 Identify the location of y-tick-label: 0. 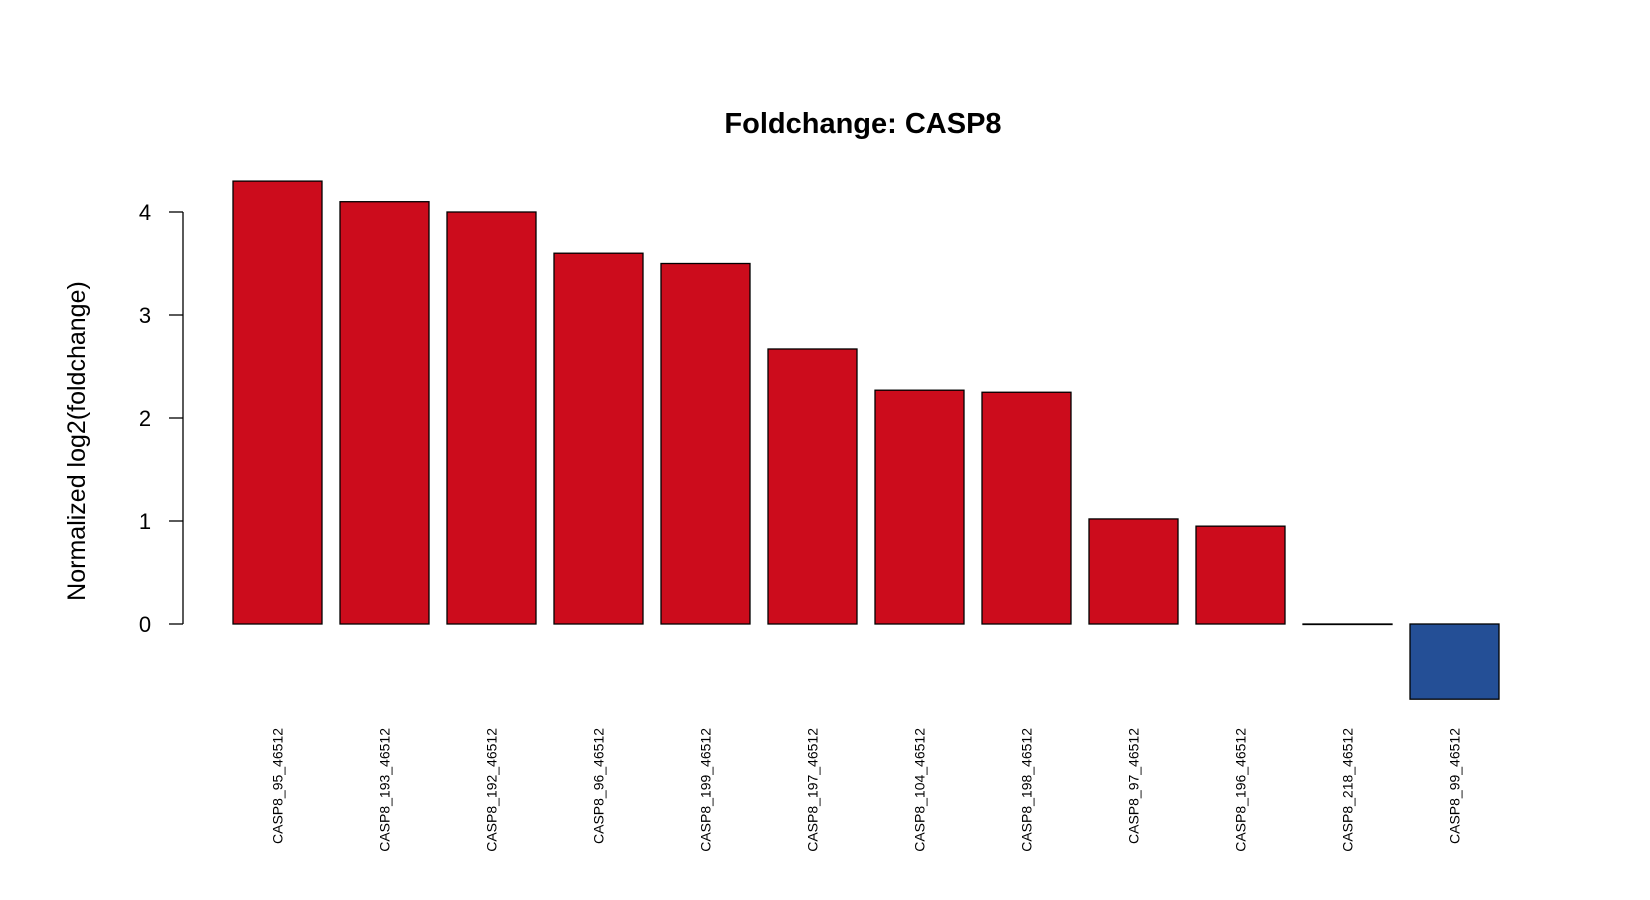
(145, 624).